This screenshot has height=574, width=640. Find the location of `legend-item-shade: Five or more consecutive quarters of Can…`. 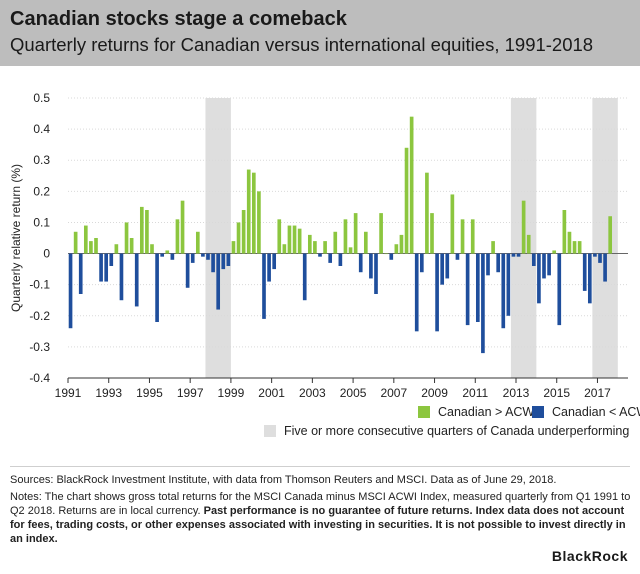

legend-item-shade: Five or more consecutive quarters of Can… is located at coordinates (446, 431).